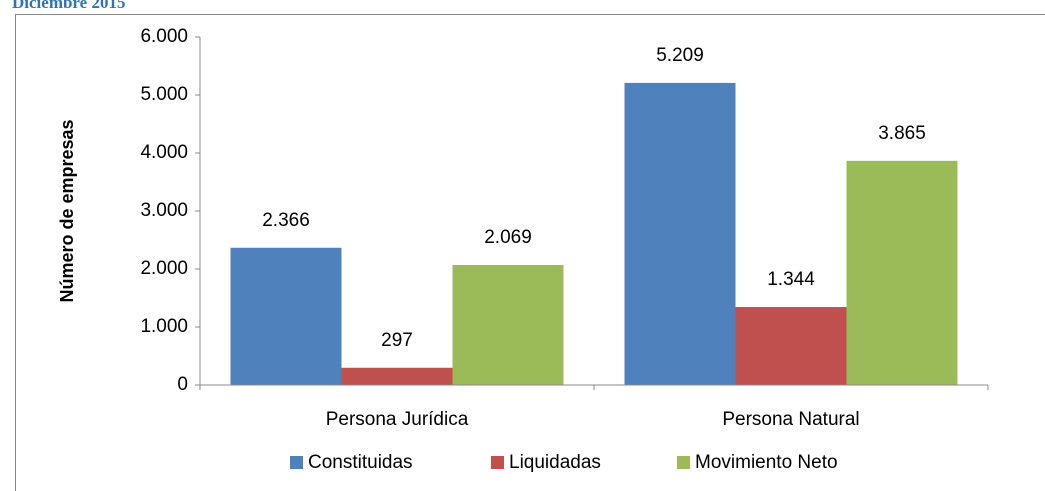 The image size is (1045, 491). Describe the element at coordinates (182, 384) in the screenshot. I see `y-tick-label: 0` at that location.